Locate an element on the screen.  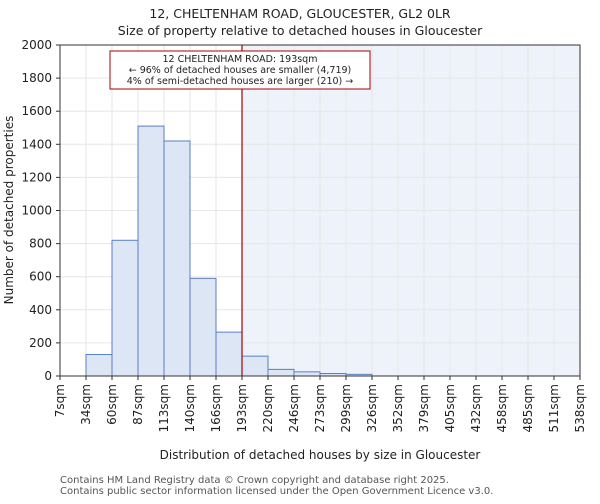
y-tick-label-4: 800 is located at coordinates (40, 244).